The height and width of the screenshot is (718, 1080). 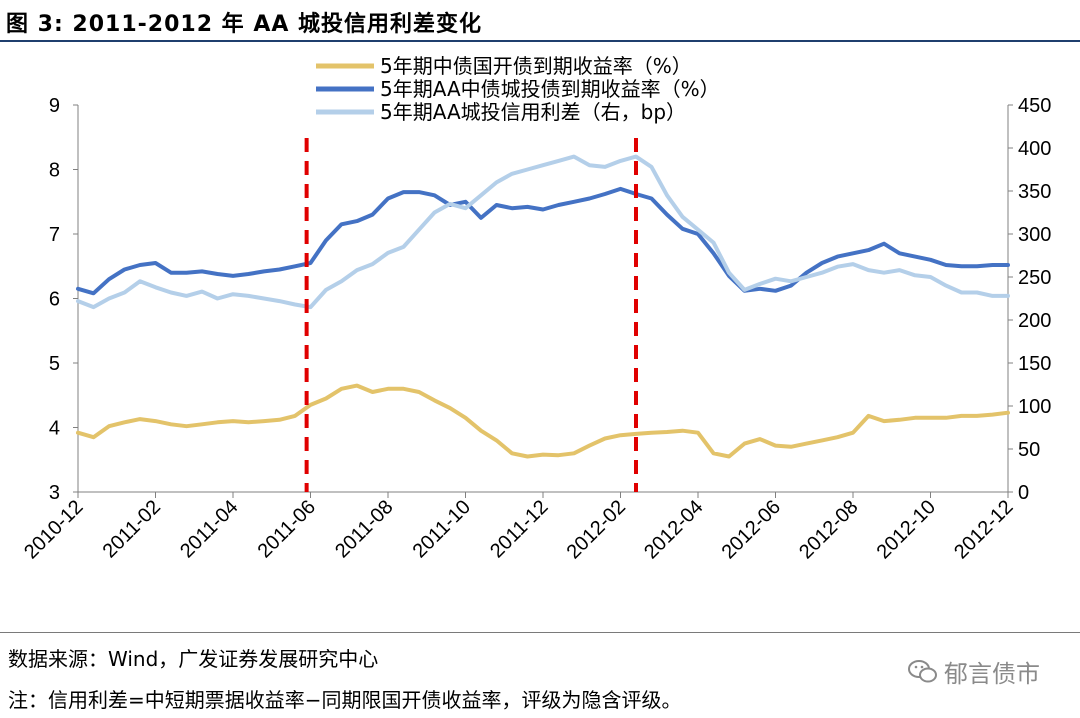 I want to click on data-source-text: 数据来源：Wind，广发证券发展研究中心, so click(x=193, y=659).